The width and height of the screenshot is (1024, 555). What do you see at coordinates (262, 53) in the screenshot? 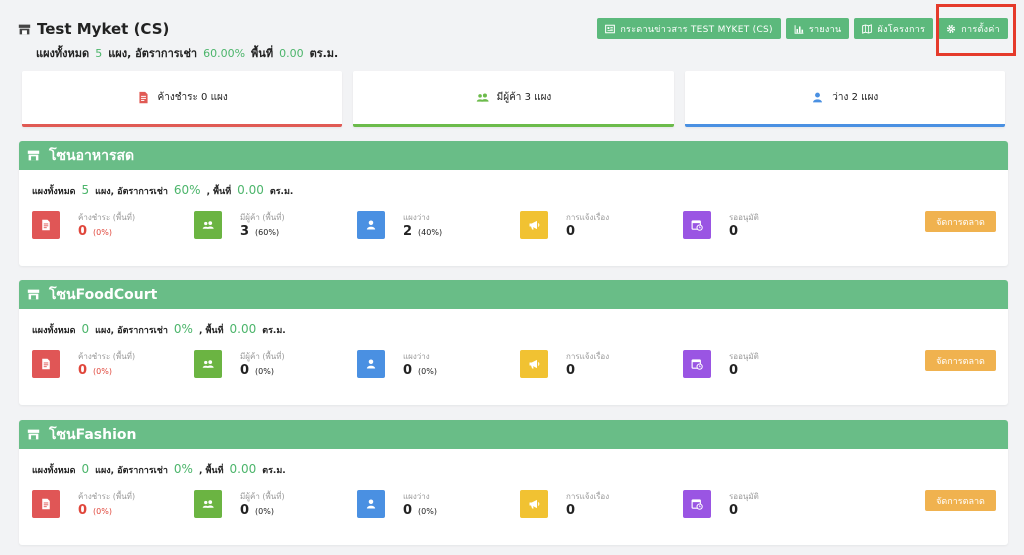
I see `summary-area-label: พื้นที่` at bounding box center [262, 53].